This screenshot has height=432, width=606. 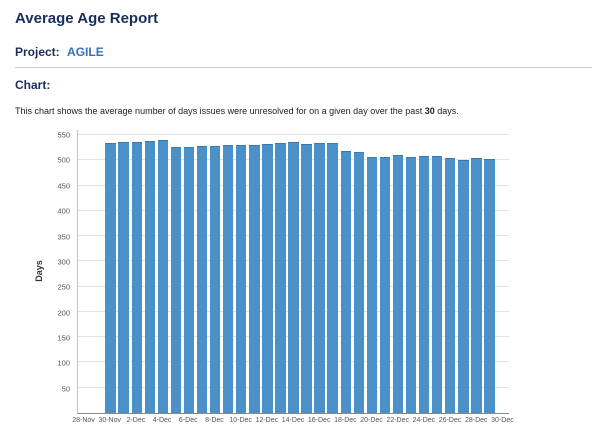 I want to click on y-tick-label: 150, so click(x=63, y=338).